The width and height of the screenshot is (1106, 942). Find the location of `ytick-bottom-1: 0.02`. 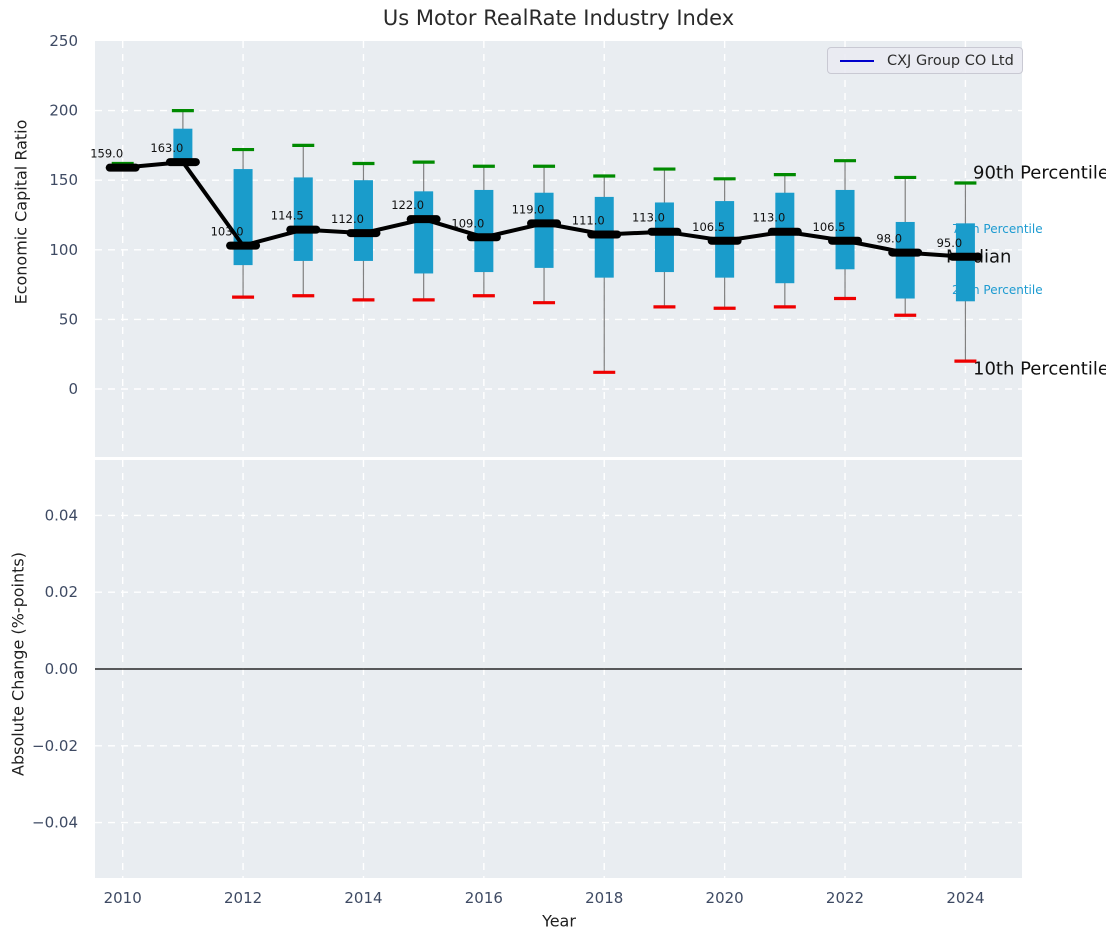

ytick-bottom-1: 0.02 is located at coordinates (61, 592).